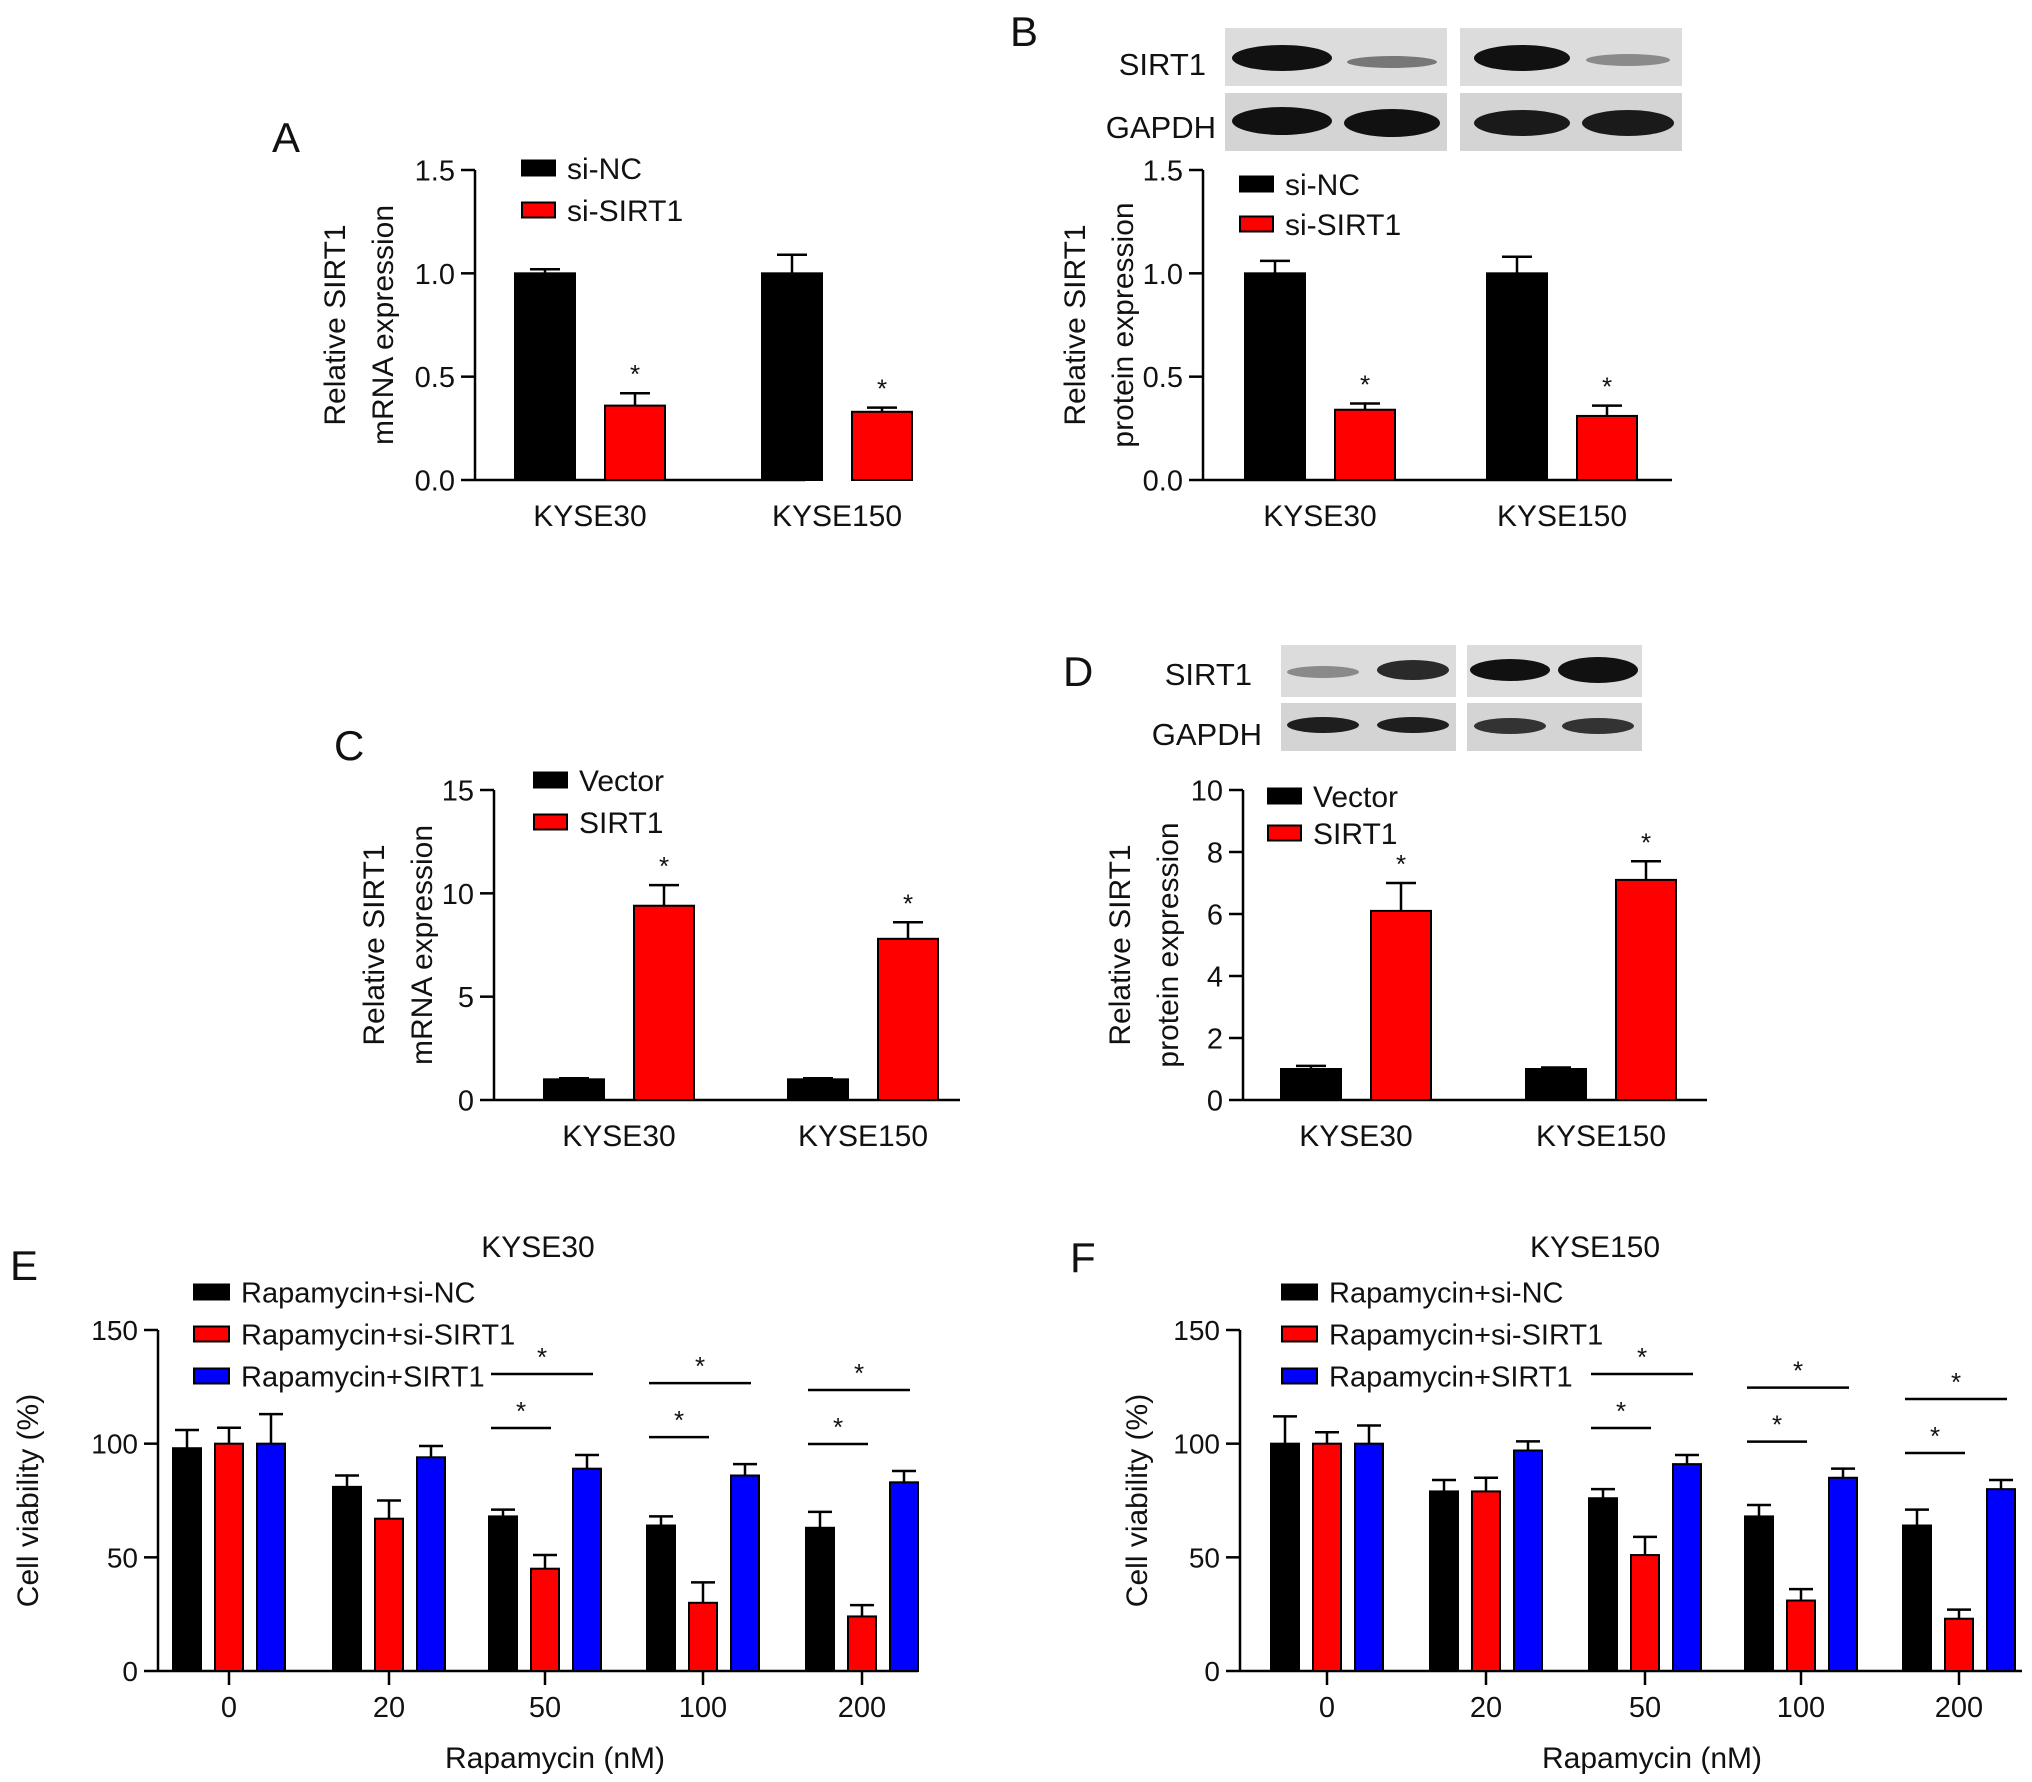  I want to click on x-tick-label: 50, so click(545, 1708).